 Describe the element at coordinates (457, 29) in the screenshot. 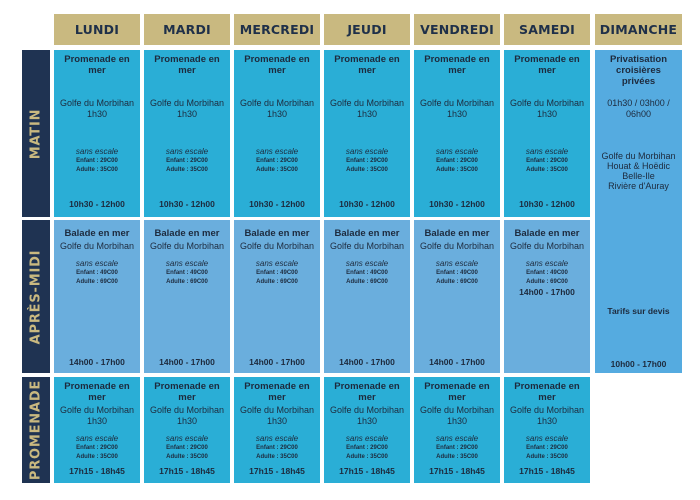

I see `day-header-vendredi: VENDREDI` at that location.